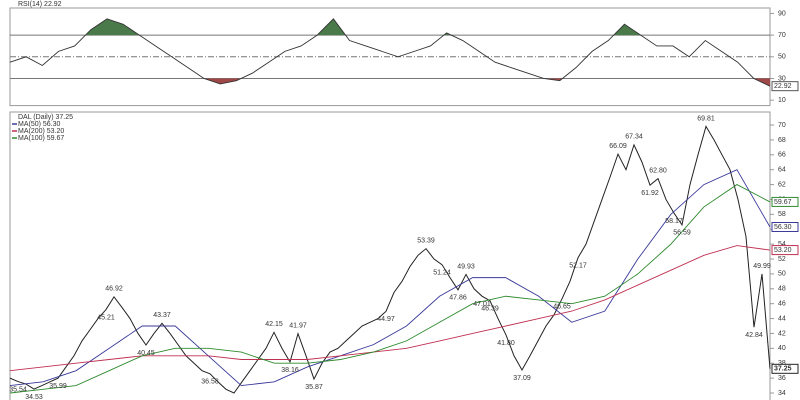 Image resolution: width=800 pixels, height=400 pixels. What do you see at coordinates (782, 57) in the screenshot?
I see `rsi-tick-label: 50` at bounding box center [782, 57].